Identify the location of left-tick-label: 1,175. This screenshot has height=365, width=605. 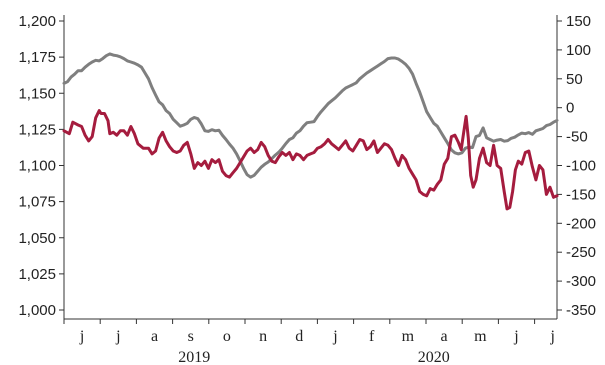
(37, 57).